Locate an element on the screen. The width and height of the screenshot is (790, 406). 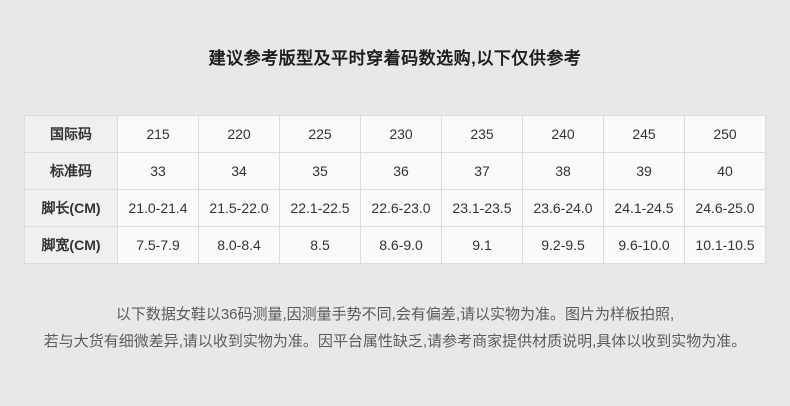
size-value-cell: 230 is located at coordinates (401, 134).